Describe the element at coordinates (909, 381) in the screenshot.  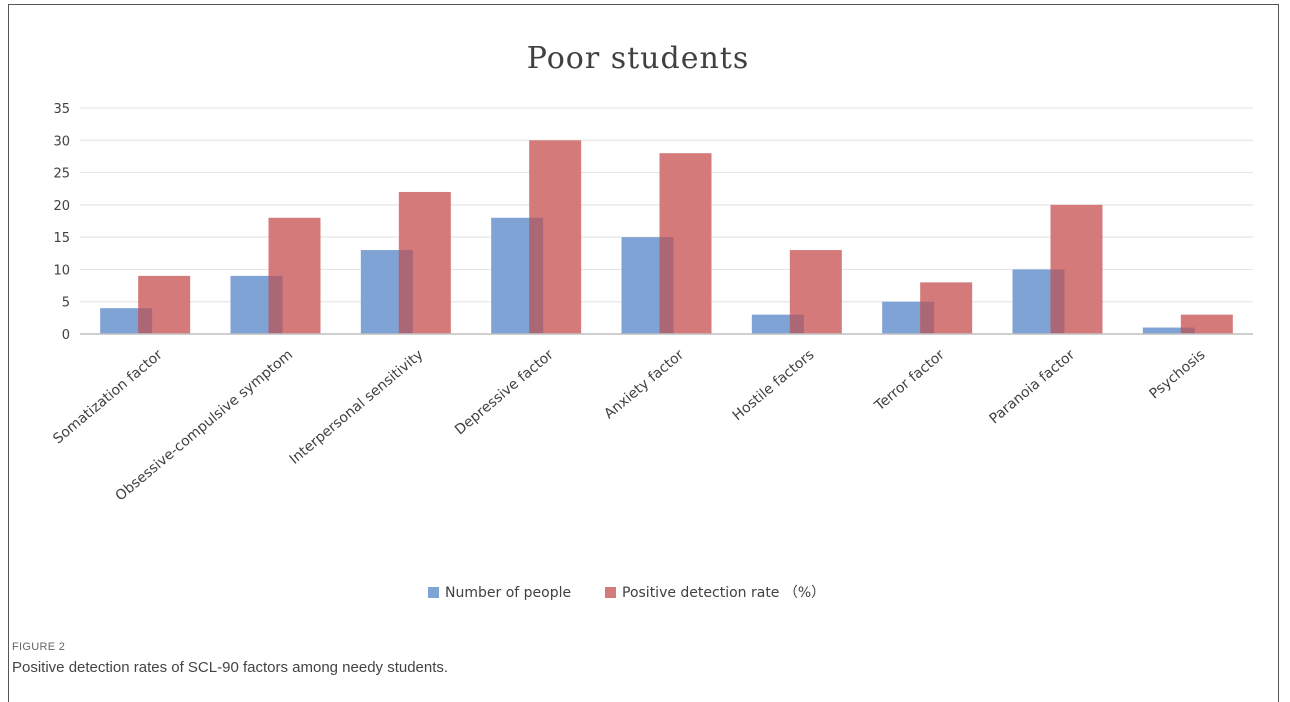
I see `x-tick-label: Terror factor` at that location.